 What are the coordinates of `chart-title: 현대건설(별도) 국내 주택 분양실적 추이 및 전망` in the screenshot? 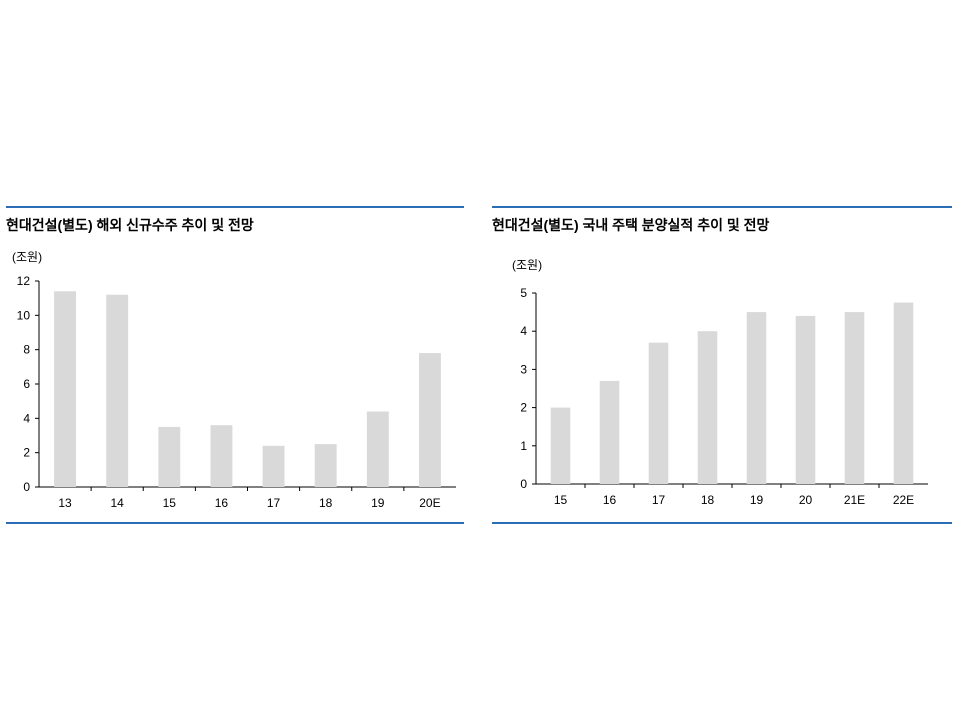 It's located at (631, 225).